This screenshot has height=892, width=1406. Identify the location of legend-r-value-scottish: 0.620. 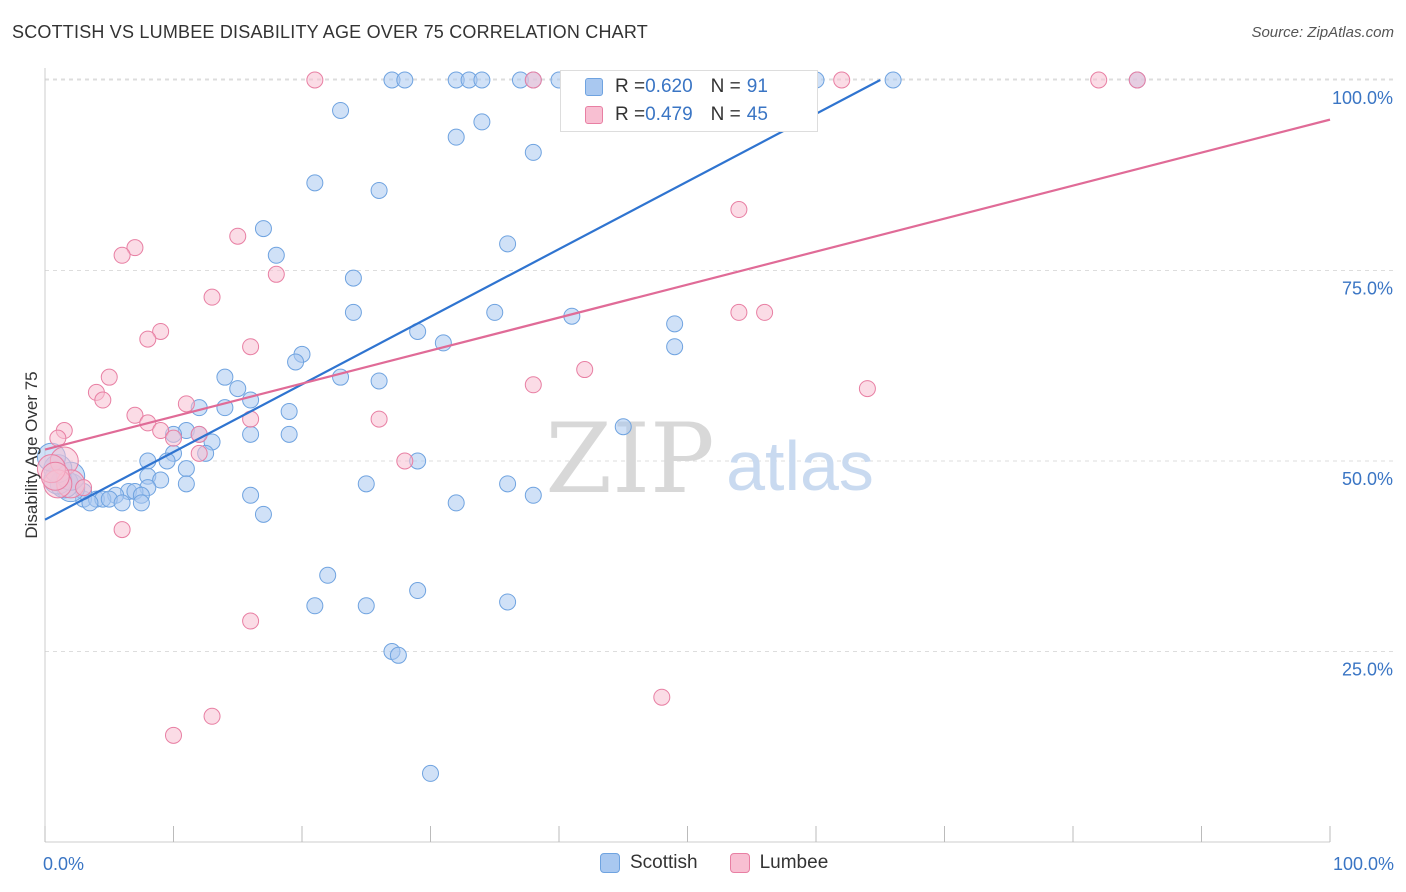
(669, 86).